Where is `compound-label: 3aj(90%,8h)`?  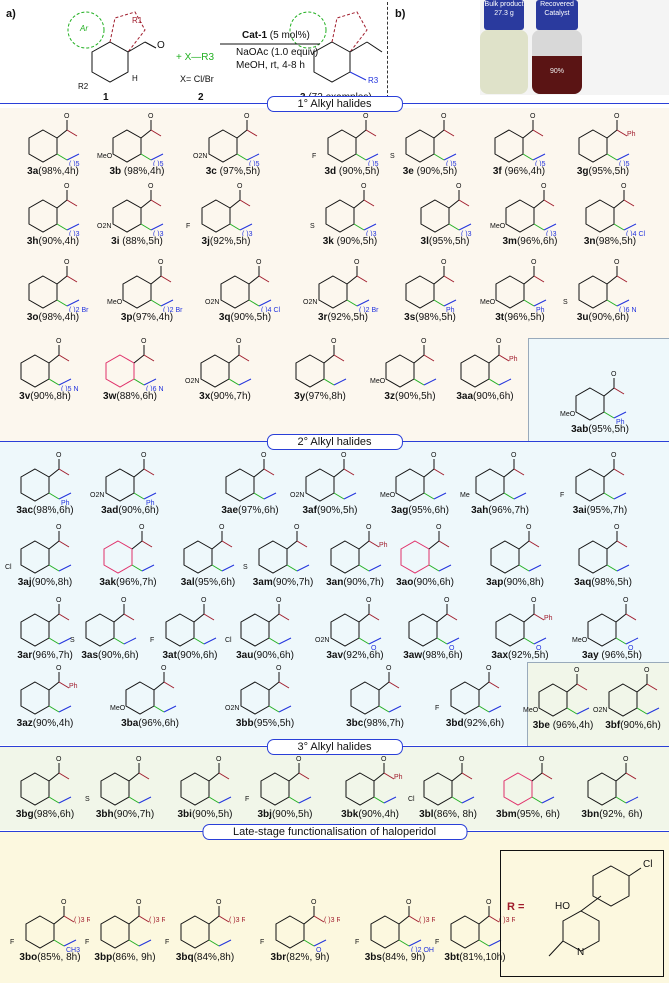 compound-label: 3aj(90%,8h) is located at coordinates (45, 583).